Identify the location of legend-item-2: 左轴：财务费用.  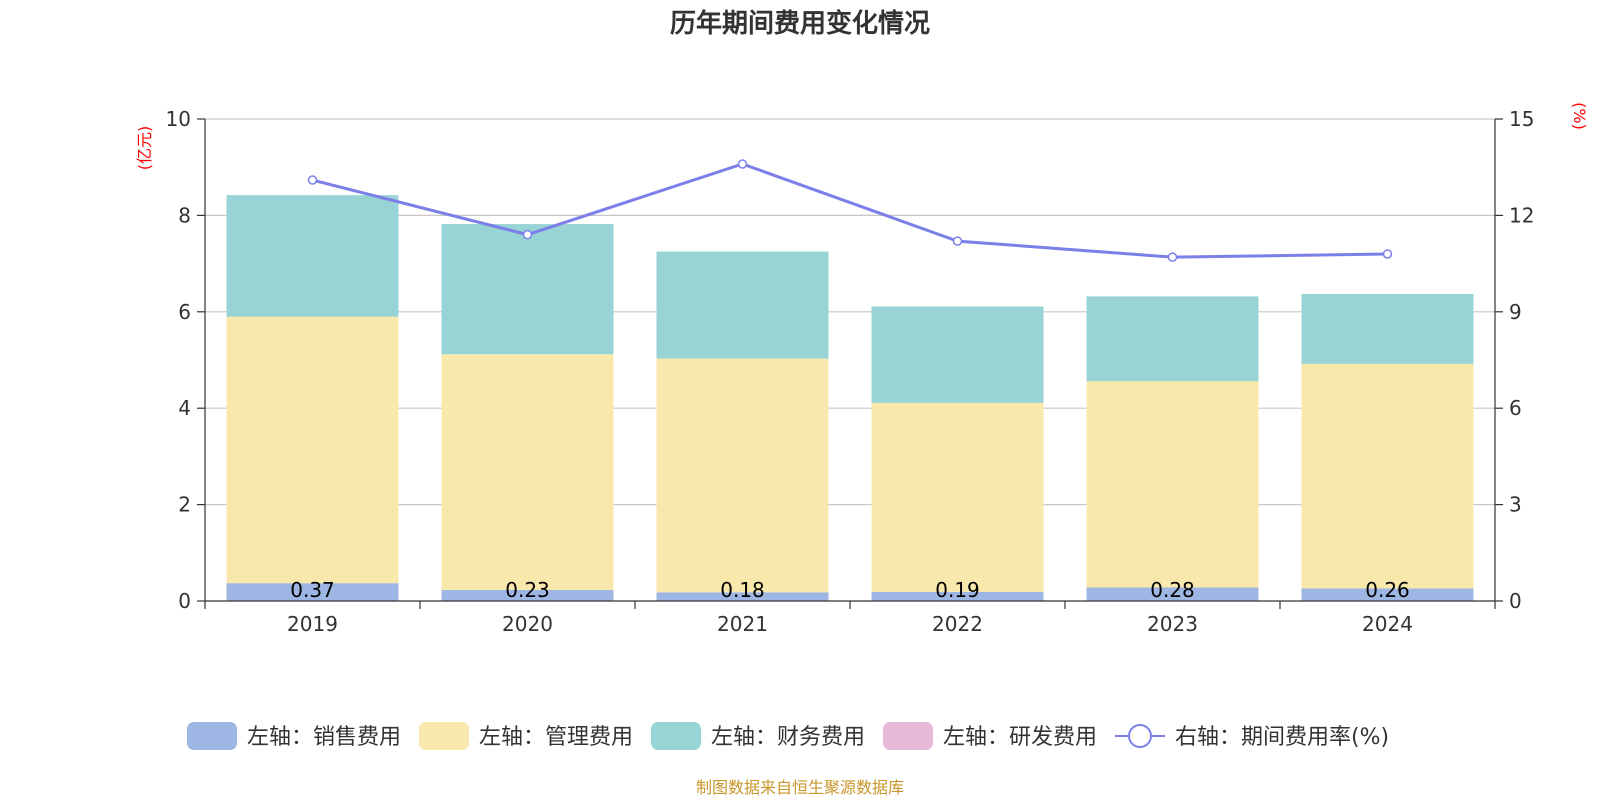
(758, 736).